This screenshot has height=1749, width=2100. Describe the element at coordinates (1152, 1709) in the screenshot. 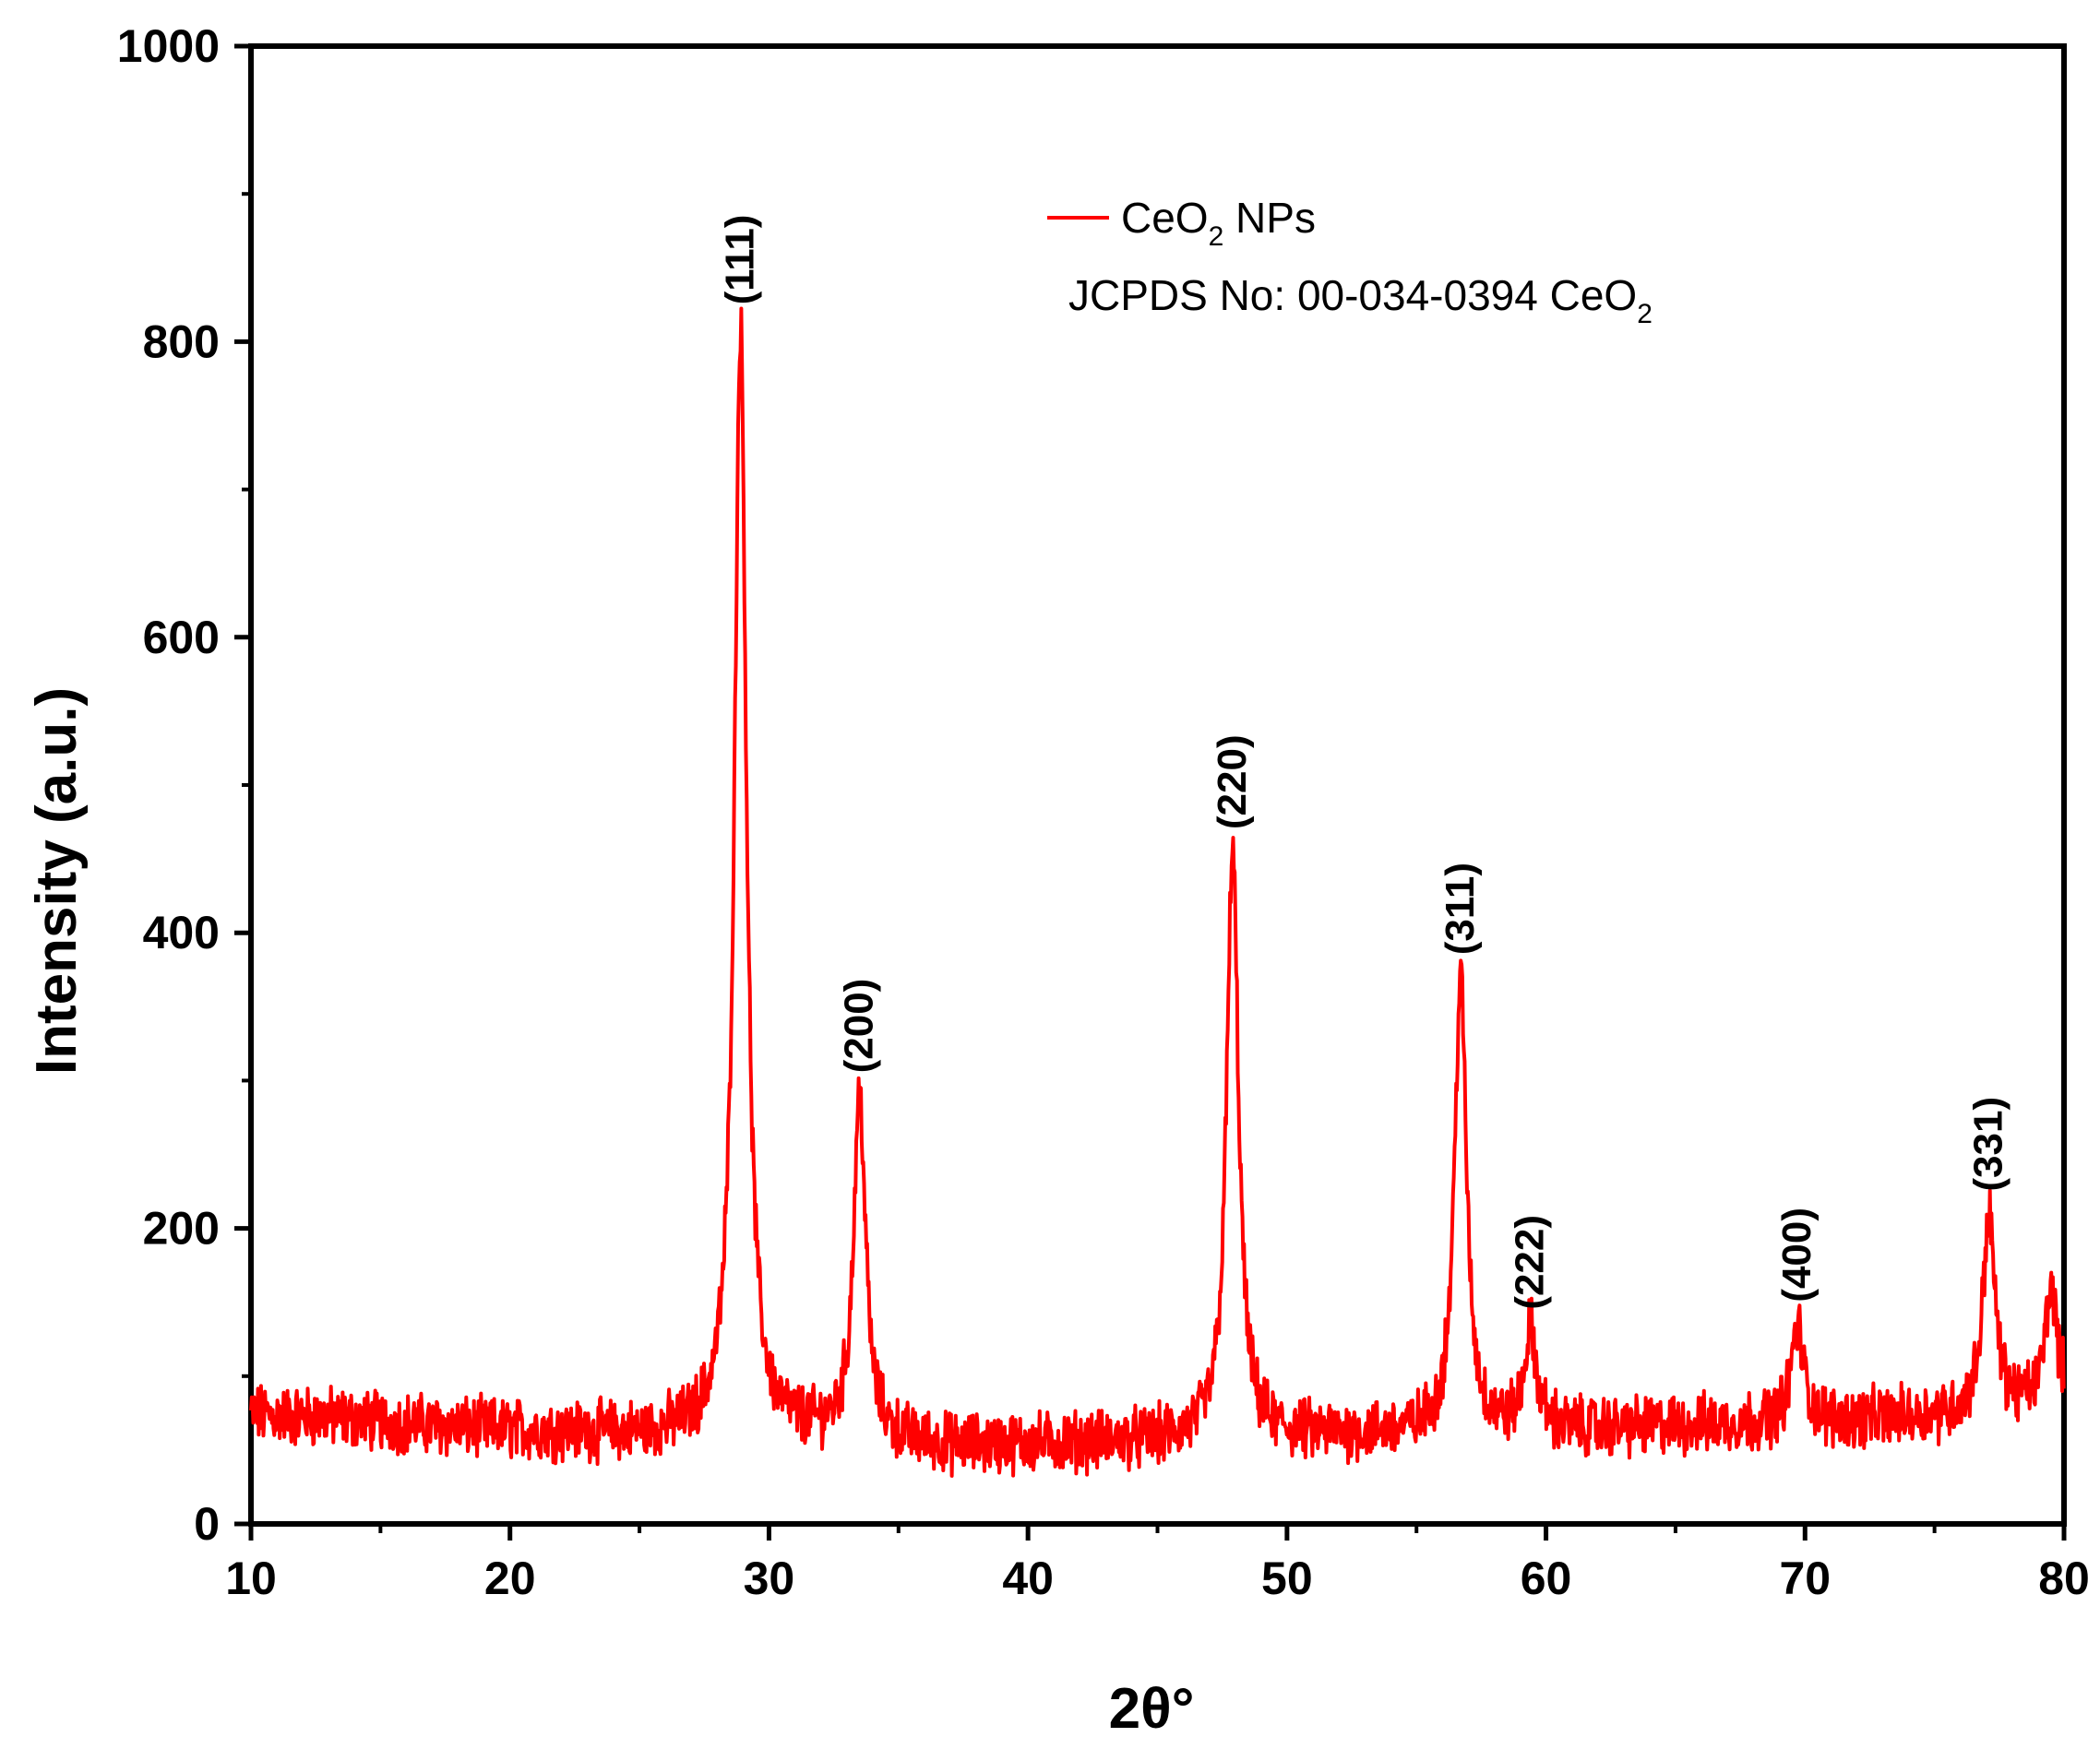

I see `x-axis-title: 2θ°` at that location.